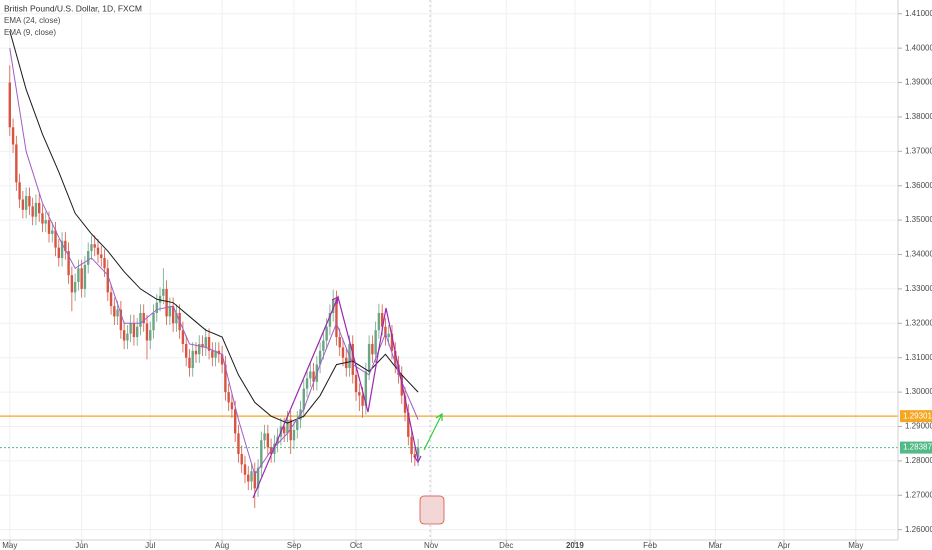  What do you see at coordinates (918, 185) in the screenshot?
I see `y-tick-label: 1.36000` at bounding box center [918, 185].